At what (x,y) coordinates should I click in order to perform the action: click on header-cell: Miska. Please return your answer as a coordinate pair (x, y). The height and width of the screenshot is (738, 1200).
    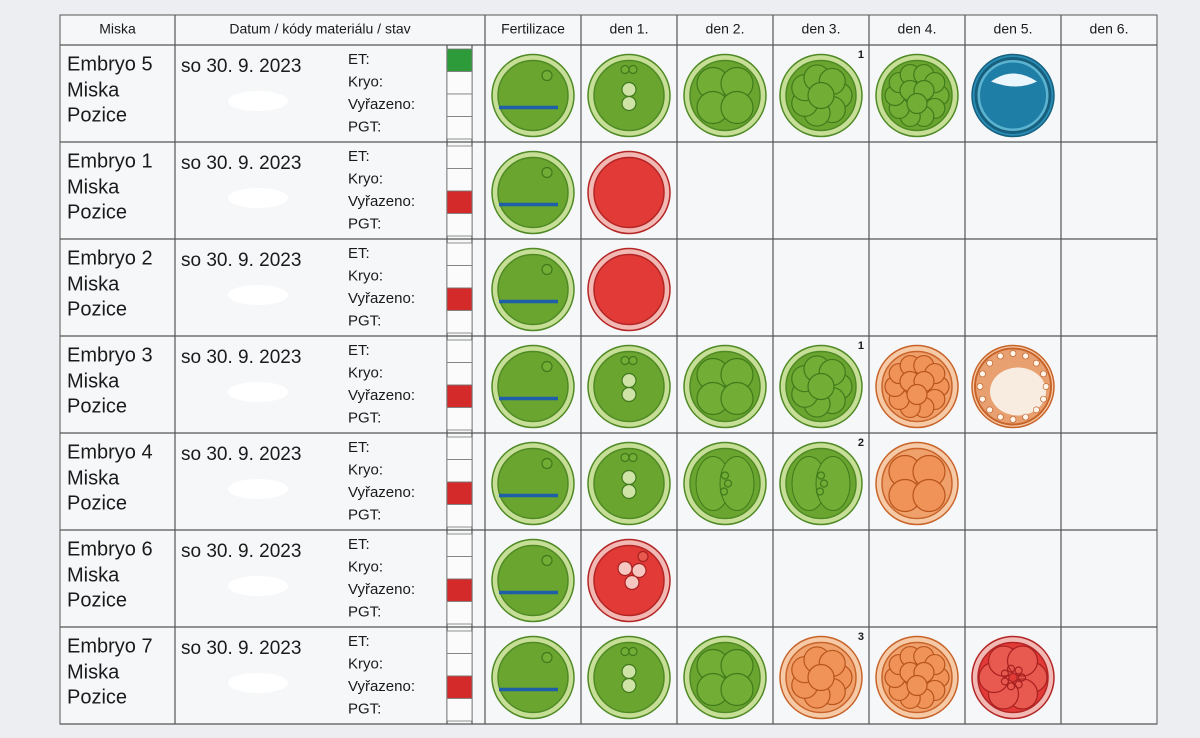
    Looking at the image, I should click on (117, 29).